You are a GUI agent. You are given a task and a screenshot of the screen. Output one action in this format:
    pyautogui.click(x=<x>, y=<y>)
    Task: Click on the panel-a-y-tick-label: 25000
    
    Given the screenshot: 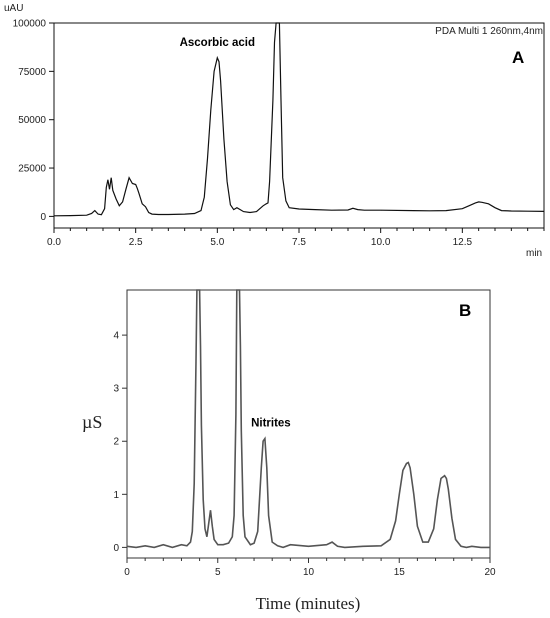 What is the action you would take?
    pyautogui.click(x=32, y=169)
    